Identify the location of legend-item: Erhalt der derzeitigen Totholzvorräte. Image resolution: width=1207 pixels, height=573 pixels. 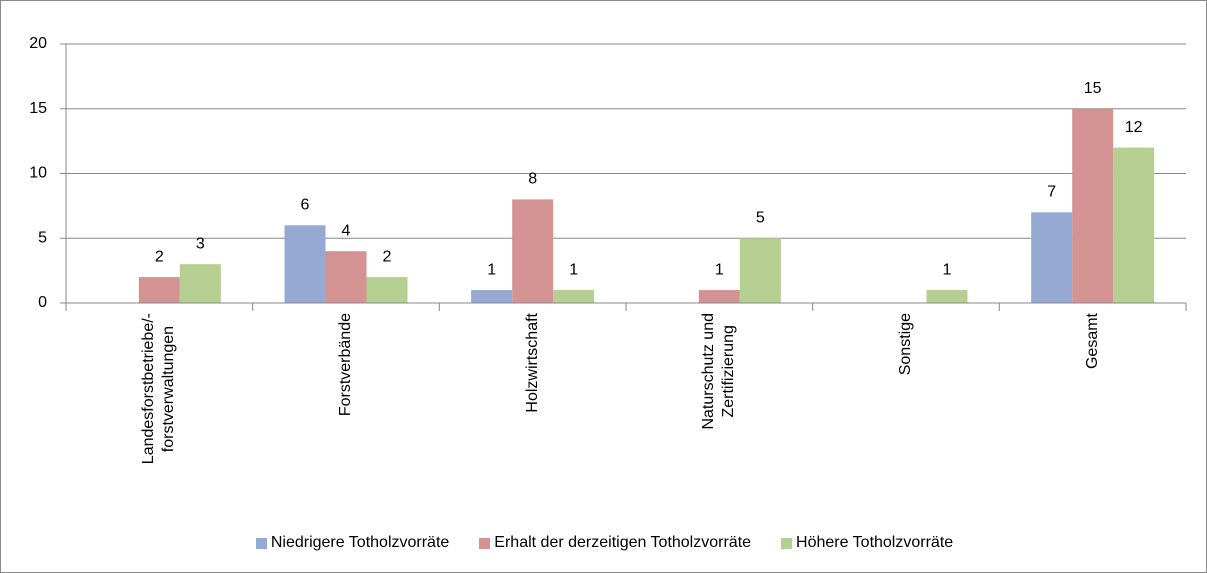
(615, 543).